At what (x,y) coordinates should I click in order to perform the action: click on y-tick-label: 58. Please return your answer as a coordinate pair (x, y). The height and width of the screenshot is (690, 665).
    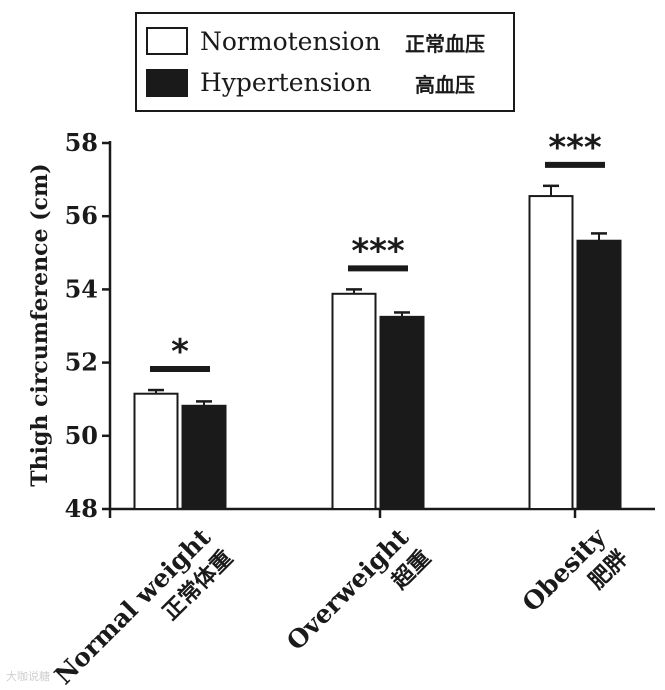
    Looking at the image, I should click on (81, 142).